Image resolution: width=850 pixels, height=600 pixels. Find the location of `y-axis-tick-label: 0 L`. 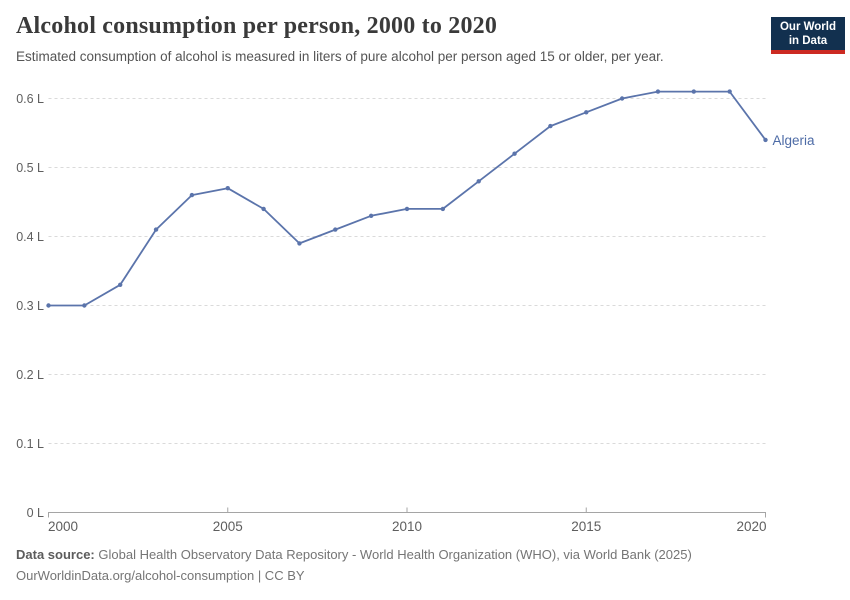

y-axis-tick-label: 0 L is located at coordinates (35, 513).